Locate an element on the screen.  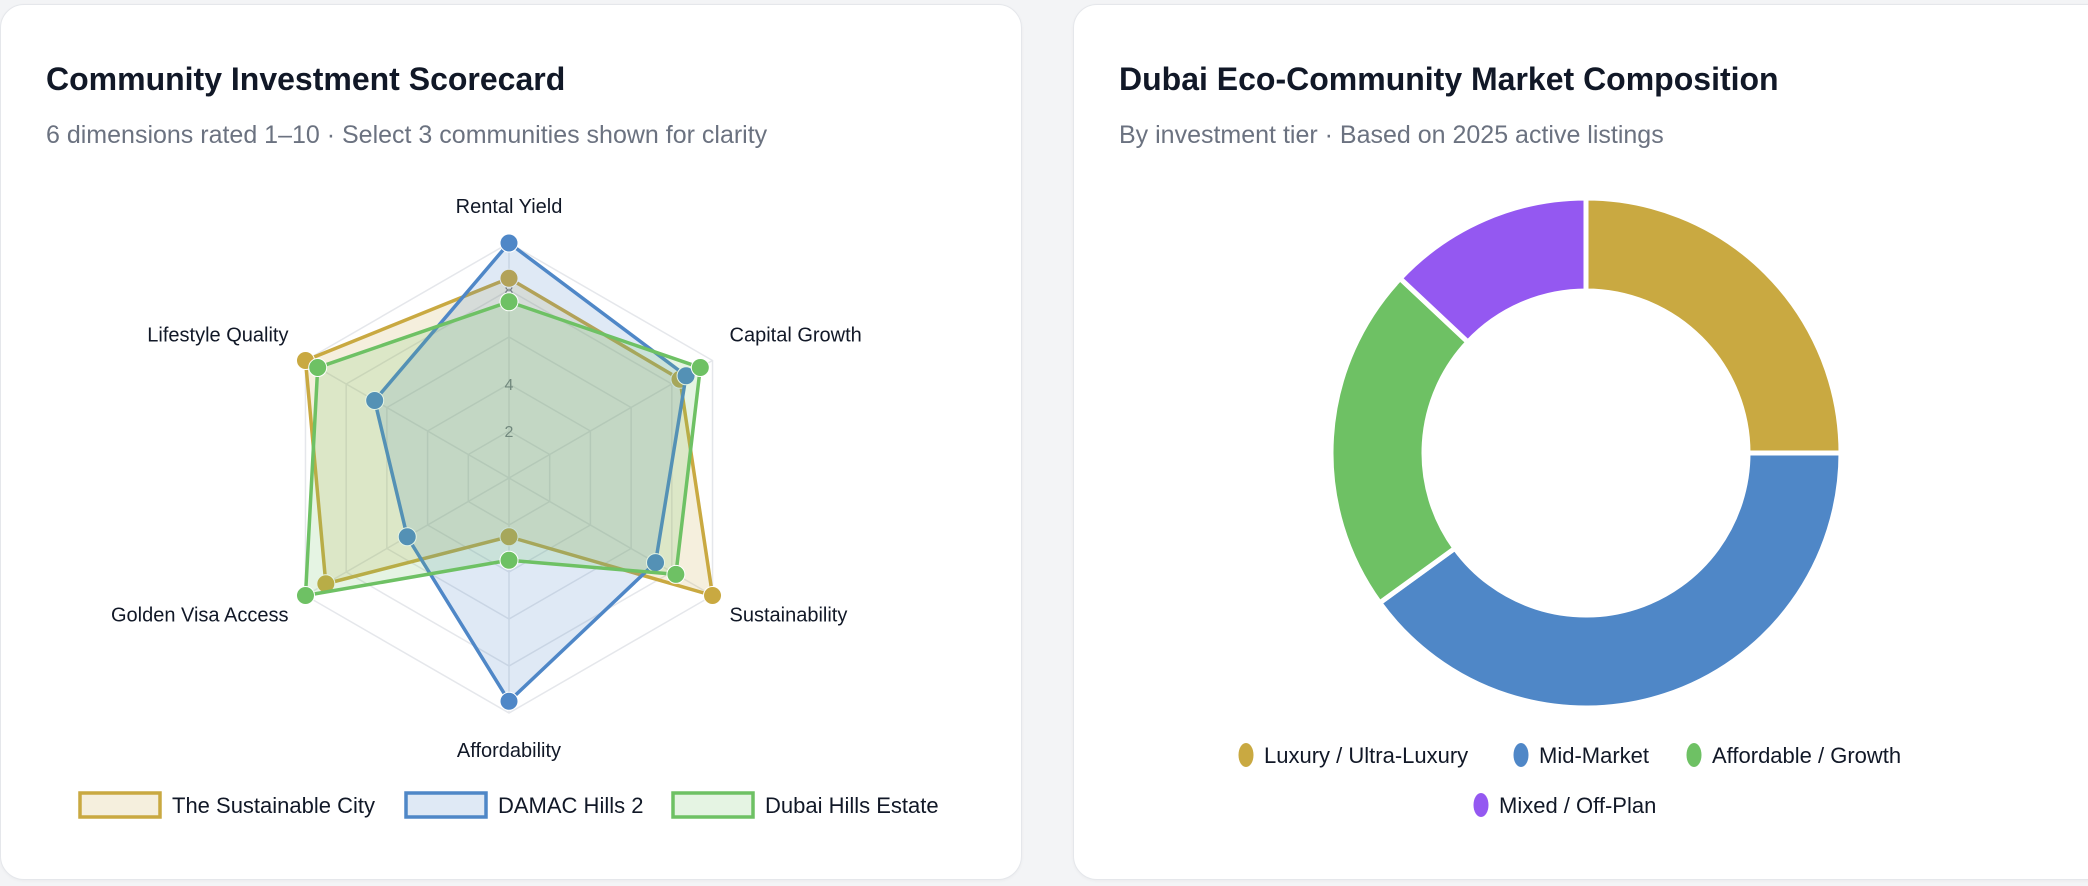
radar-axis-label: Capital Growth is located at coordinates (796, 336).